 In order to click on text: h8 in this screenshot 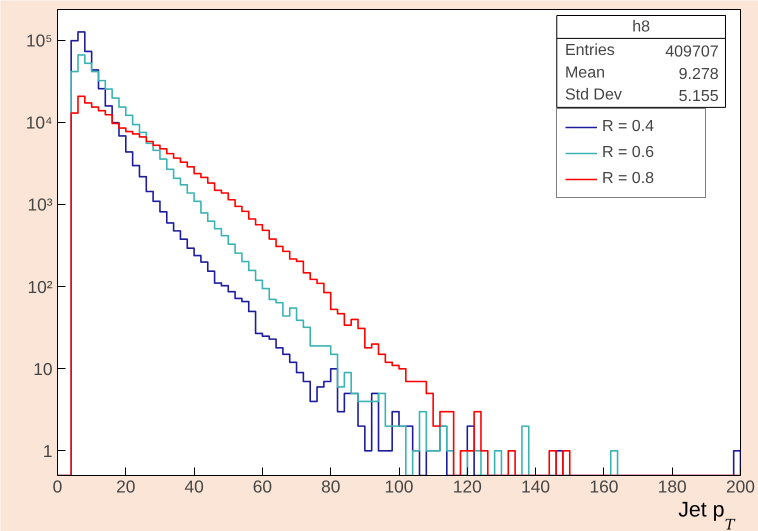, I will do `click(641, 27)`.